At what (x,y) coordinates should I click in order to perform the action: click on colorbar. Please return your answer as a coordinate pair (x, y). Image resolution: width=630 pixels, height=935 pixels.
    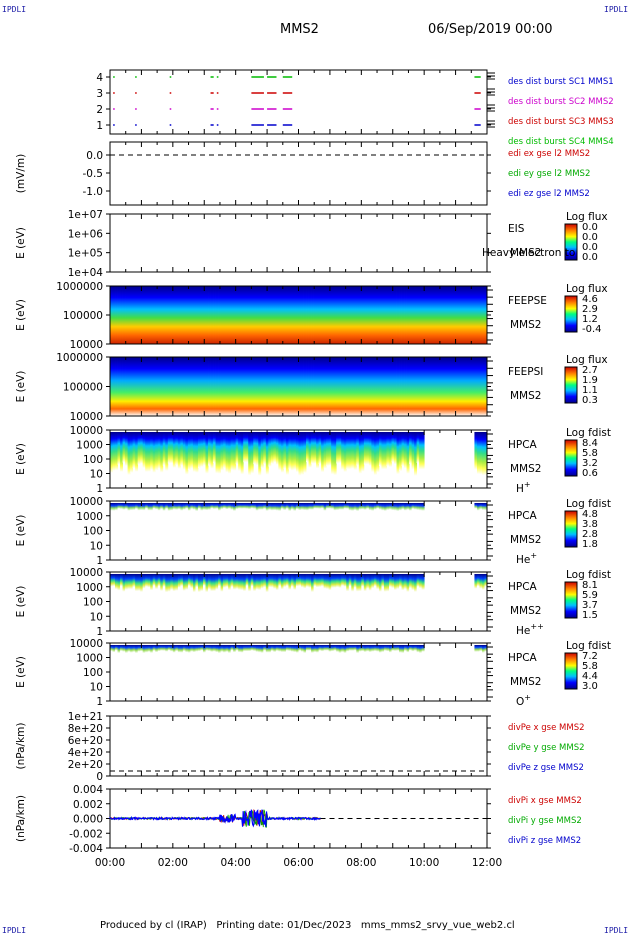
    Looking at the image, I should click on (571, 242).